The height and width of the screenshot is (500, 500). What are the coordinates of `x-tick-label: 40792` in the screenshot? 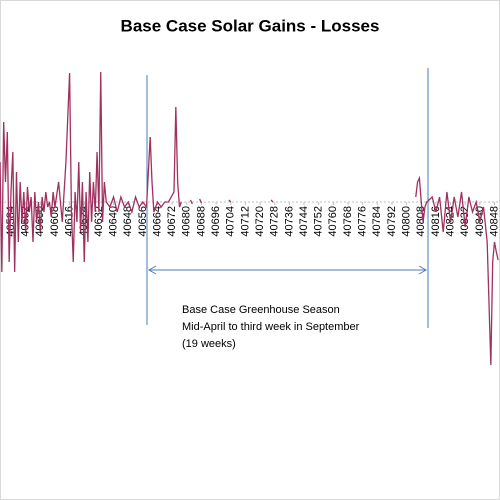 It's located at (392, 221).